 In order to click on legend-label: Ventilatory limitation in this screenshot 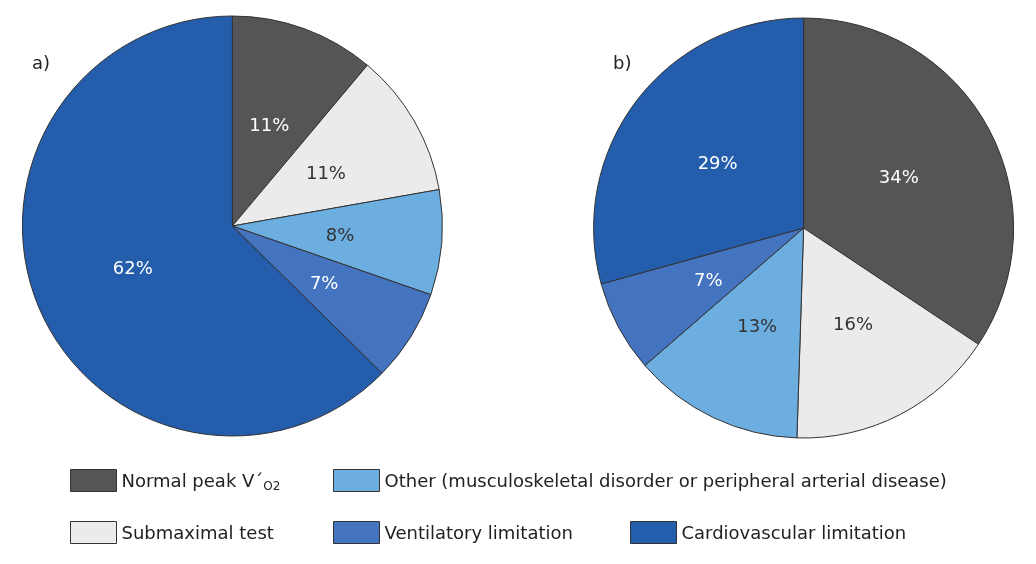, I will do `click(478, 532)`.